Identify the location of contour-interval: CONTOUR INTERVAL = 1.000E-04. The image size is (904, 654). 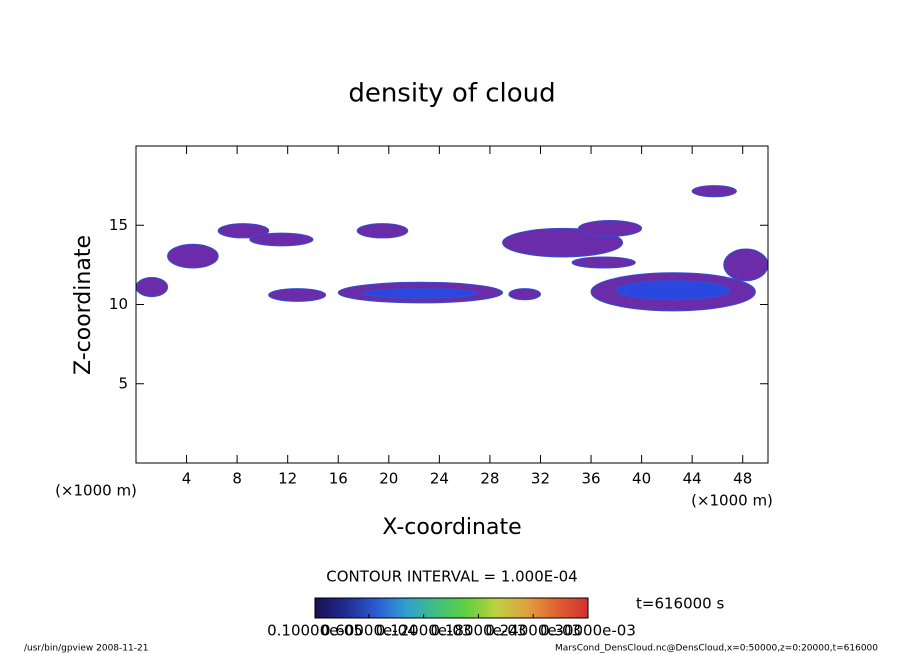
(451, 577).